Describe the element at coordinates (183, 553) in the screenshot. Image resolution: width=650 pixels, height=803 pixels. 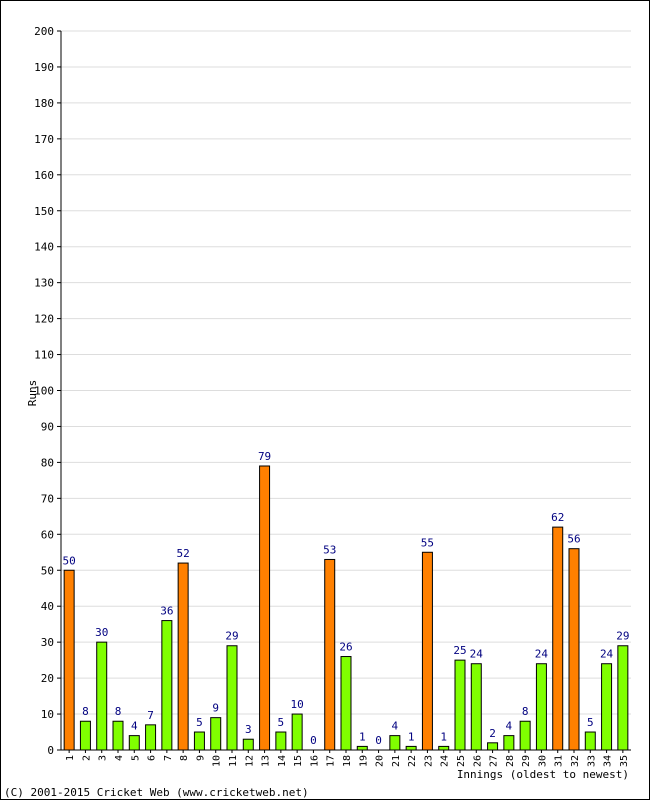
I see `value-label-8: 52` at that location.